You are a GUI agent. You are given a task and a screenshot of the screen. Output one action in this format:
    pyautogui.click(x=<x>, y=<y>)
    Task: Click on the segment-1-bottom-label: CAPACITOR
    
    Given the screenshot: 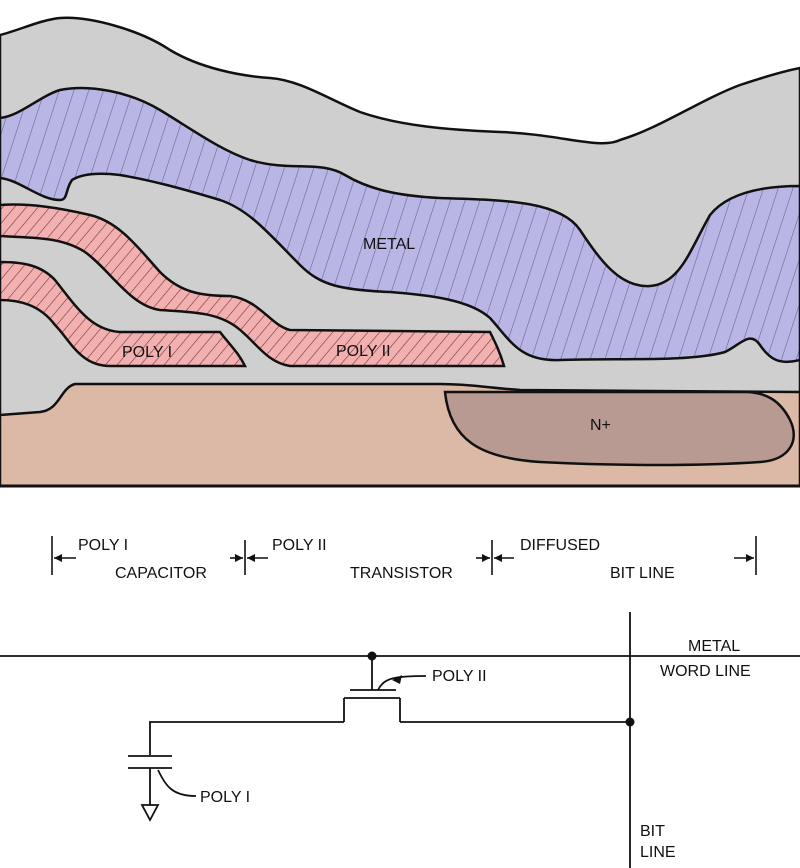 What is the action you would take?
    pyautogui.click(x=161, y=573)
    